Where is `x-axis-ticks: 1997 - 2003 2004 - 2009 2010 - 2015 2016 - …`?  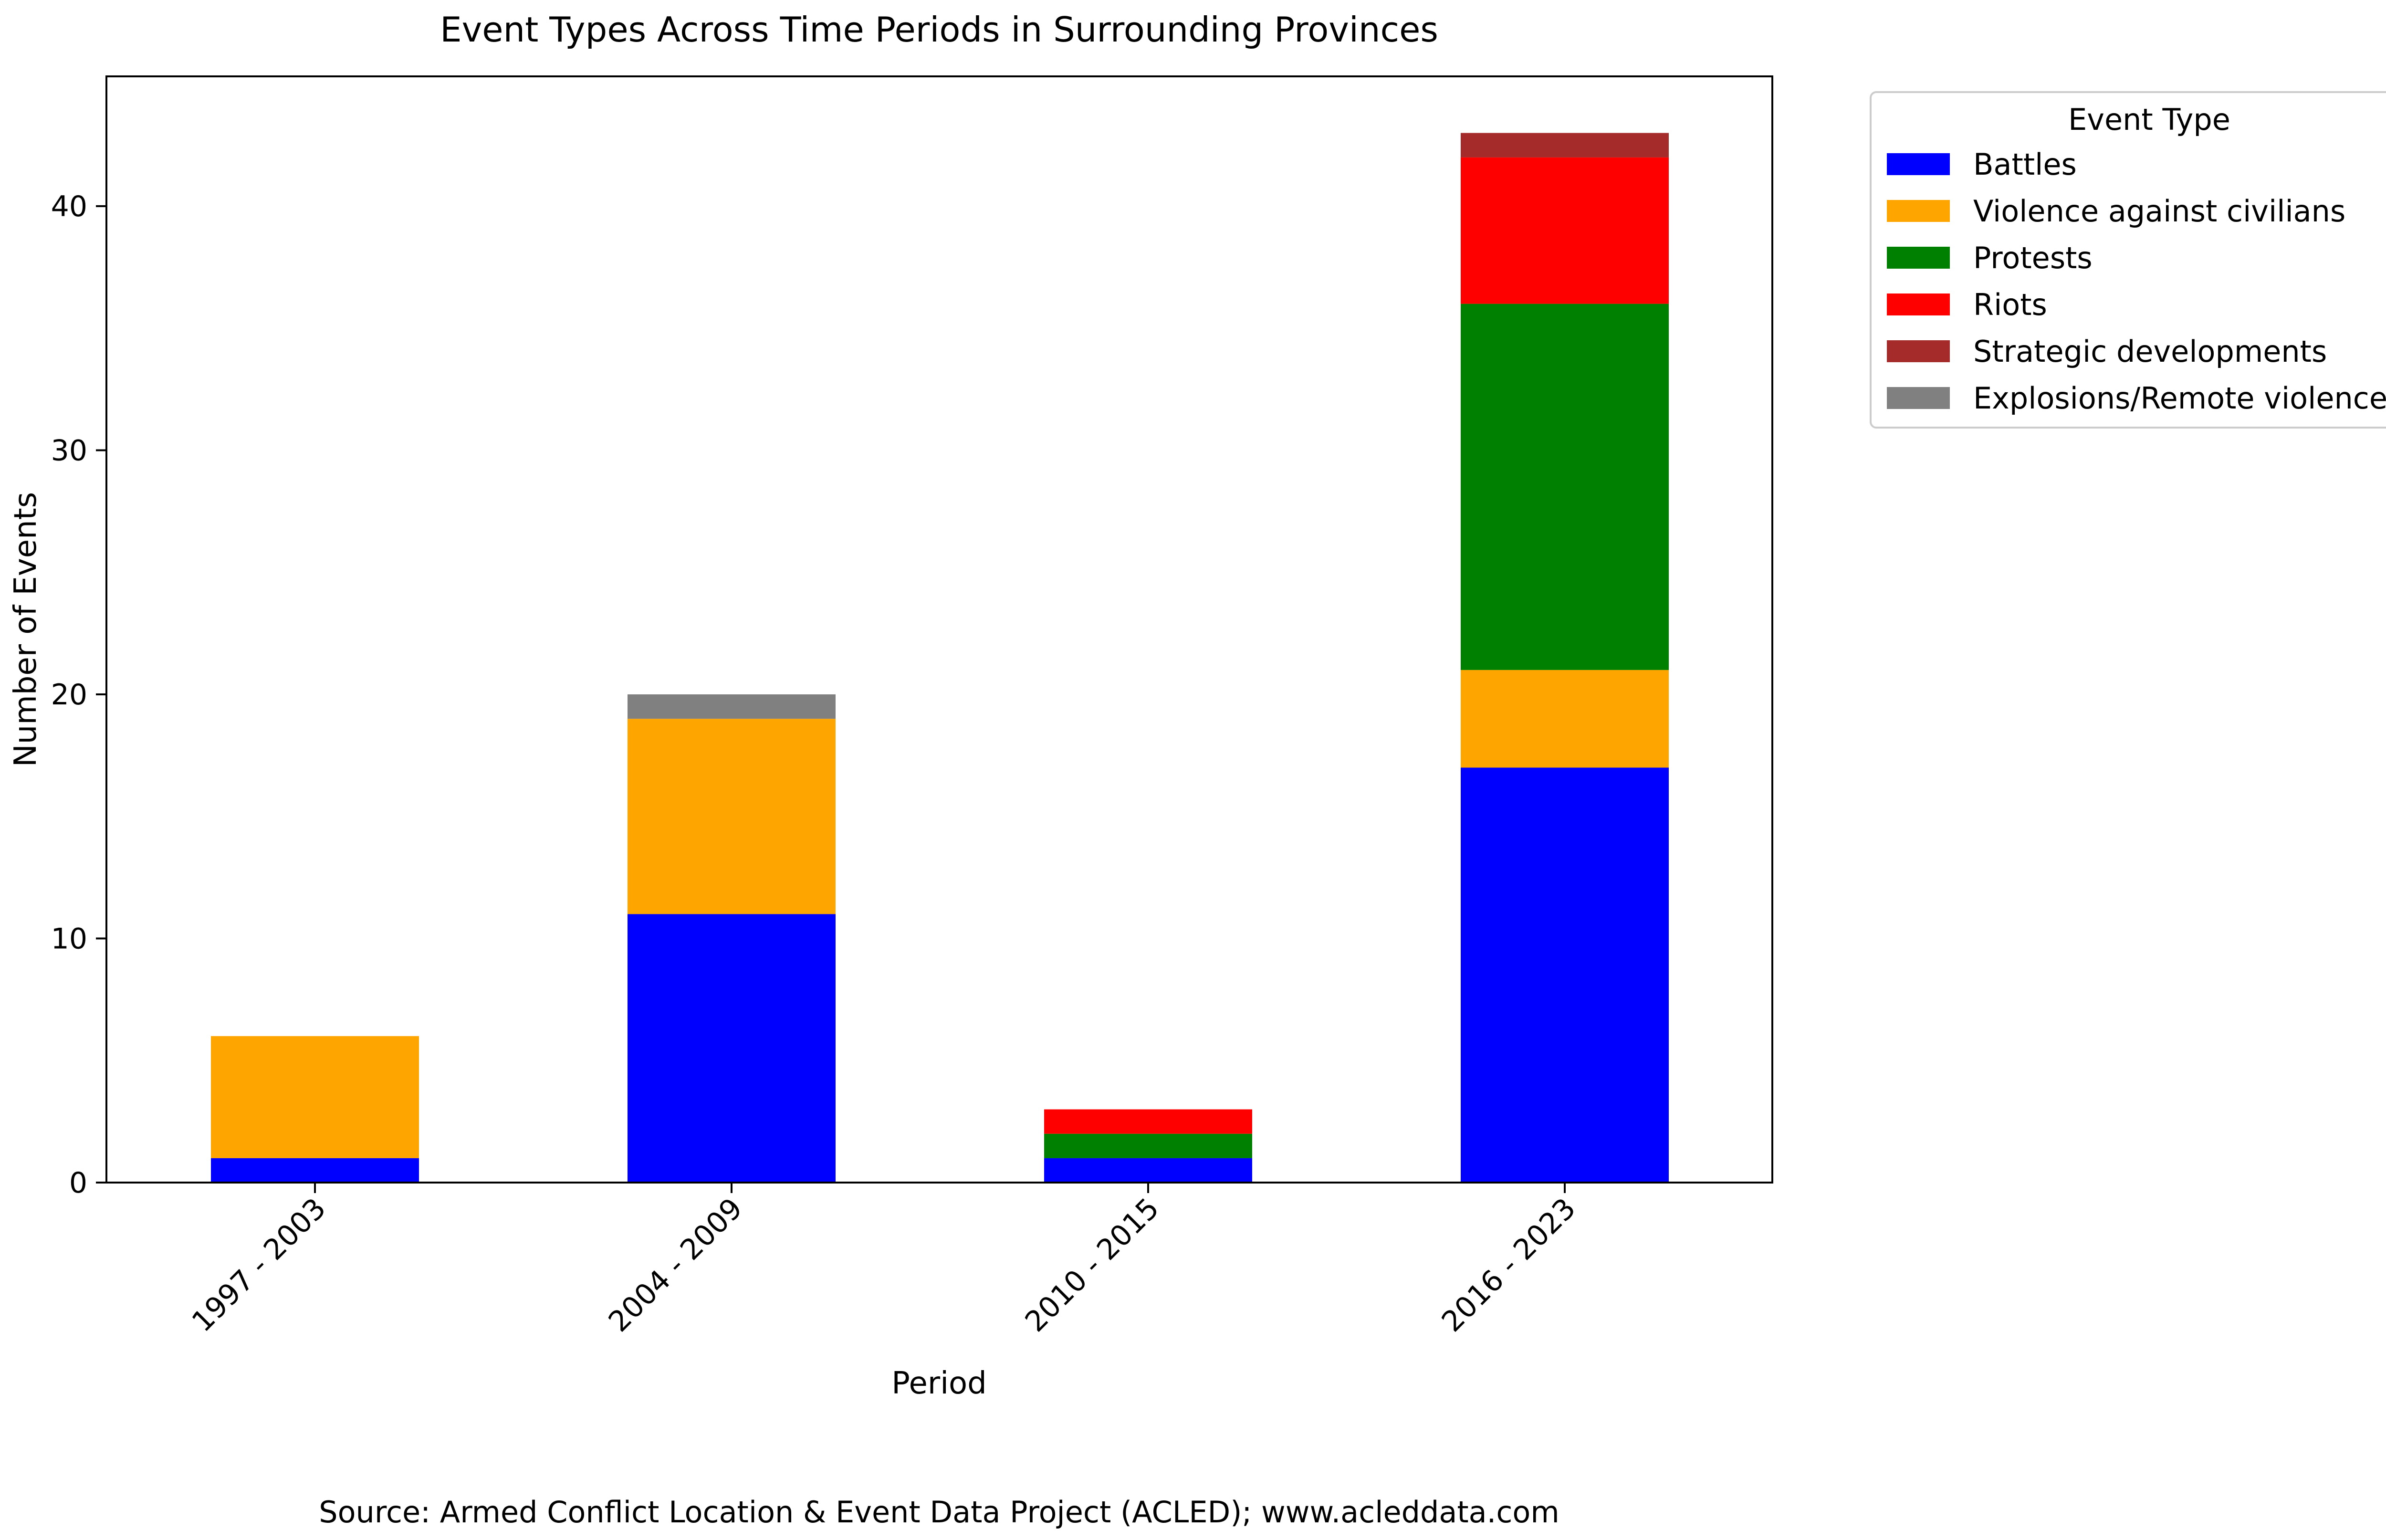
x-axis-ticks: 1997 - 2003 2004 - 2009 2010 - 2015 2016 - … is located at coordinates (884, 1261).